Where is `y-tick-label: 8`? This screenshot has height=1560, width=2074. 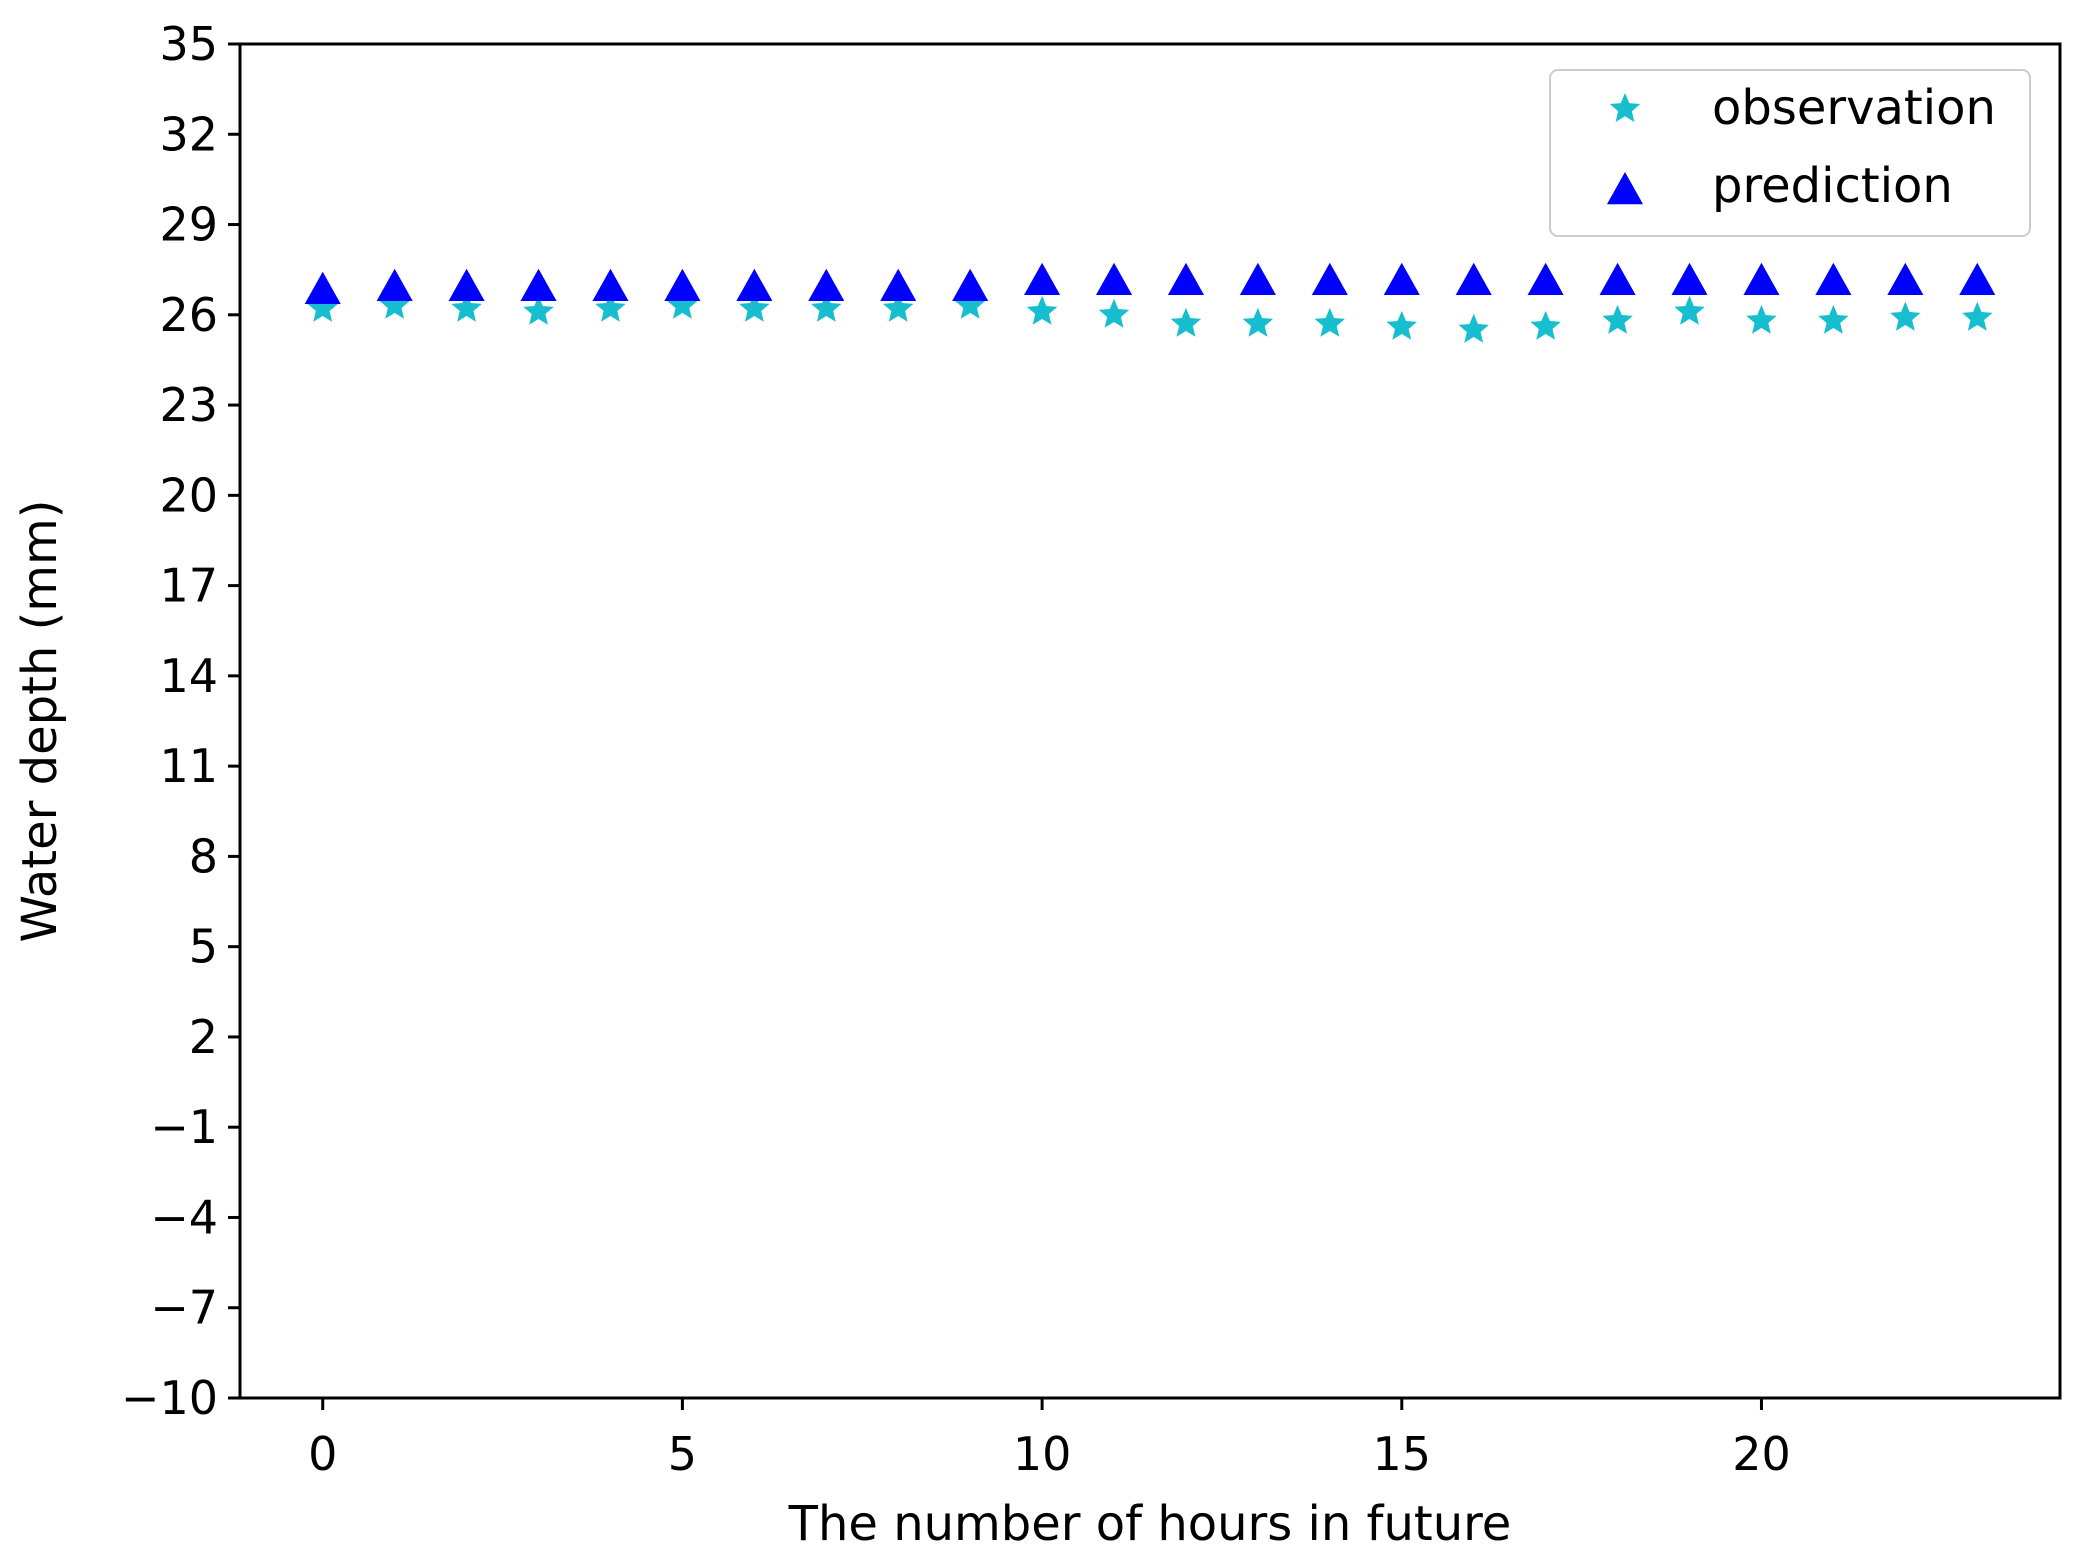 y-tick-label: 8 is located at coordinates (203, 856).